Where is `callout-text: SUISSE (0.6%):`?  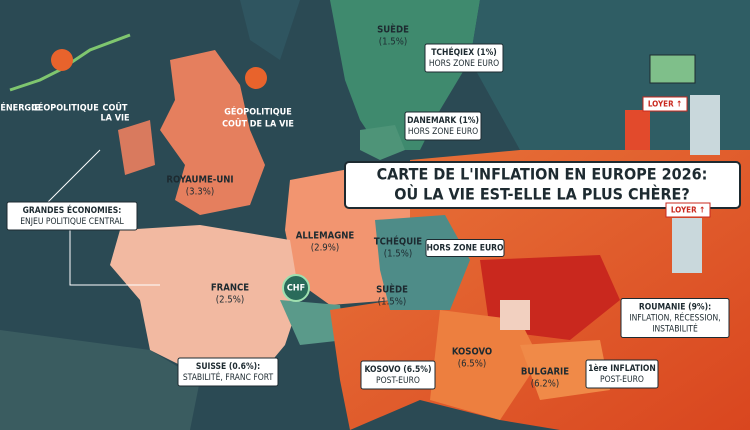 callout-text: SUISSE (0.6%): is located at coordinates (228, 367).